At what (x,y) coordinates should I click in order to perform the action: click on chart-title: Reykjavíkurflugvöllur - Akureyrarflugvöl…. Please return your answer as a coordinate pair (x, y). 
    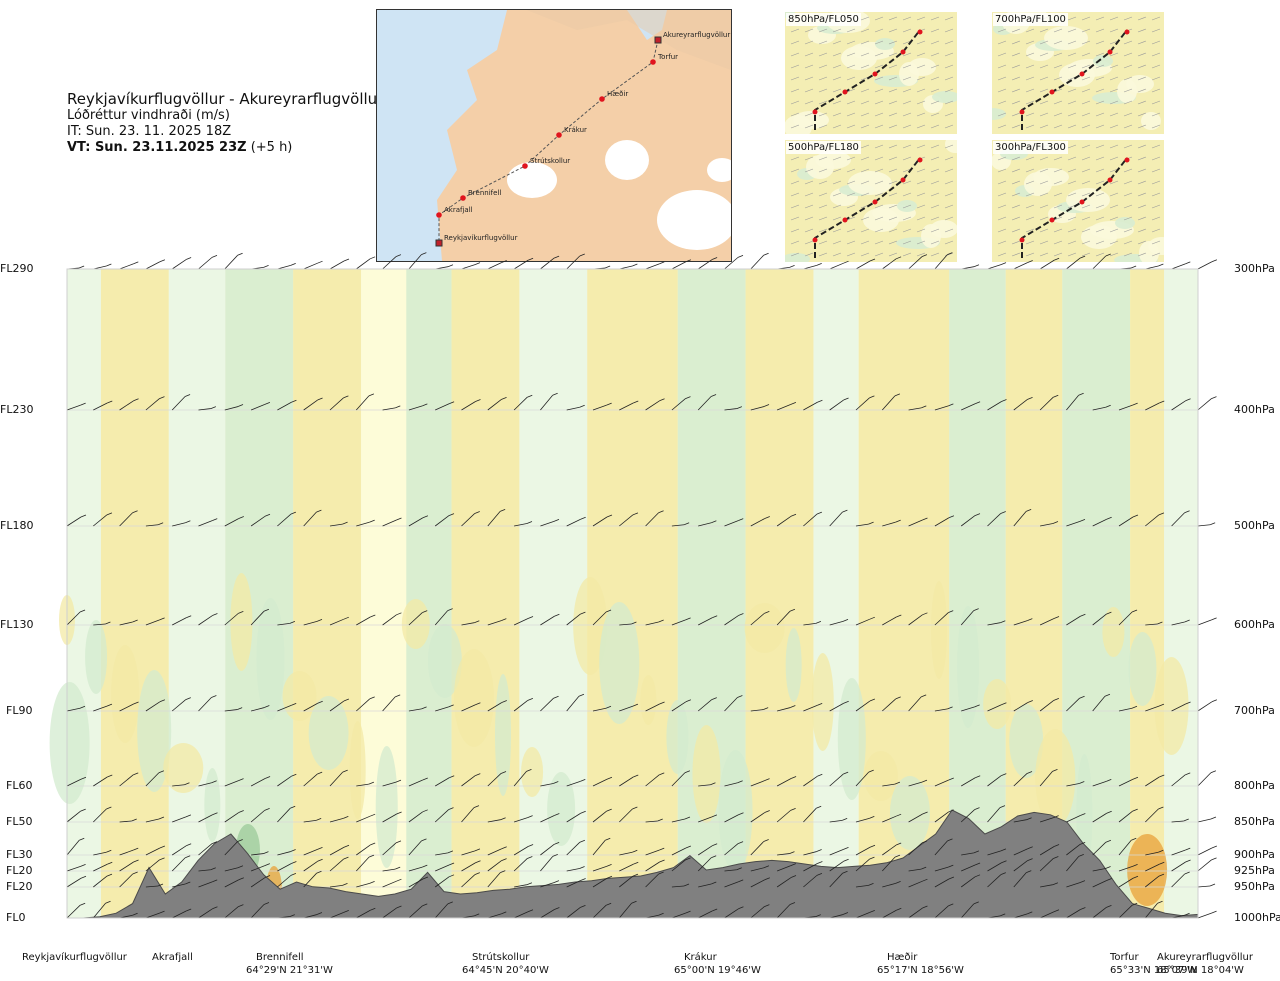
    Looking at the image, I should click on (225, 99).